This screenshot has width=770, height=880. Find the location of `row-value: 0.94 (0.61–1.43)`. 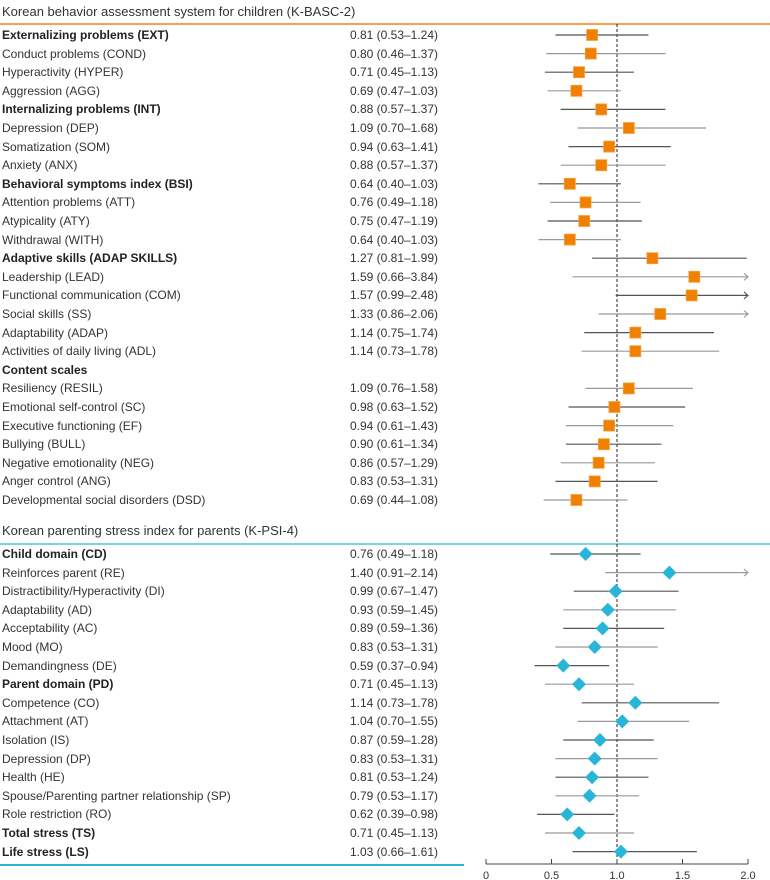

row-value: 0.94 (0.61–1.43) is located at coordinates (394, 425).